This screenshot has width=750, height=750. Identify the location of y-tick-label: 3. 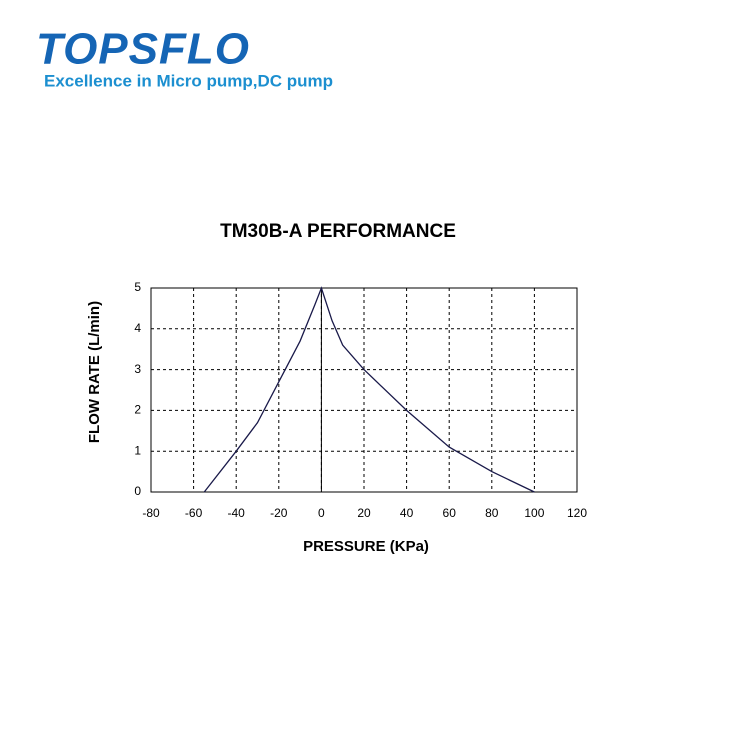
(137, 369).